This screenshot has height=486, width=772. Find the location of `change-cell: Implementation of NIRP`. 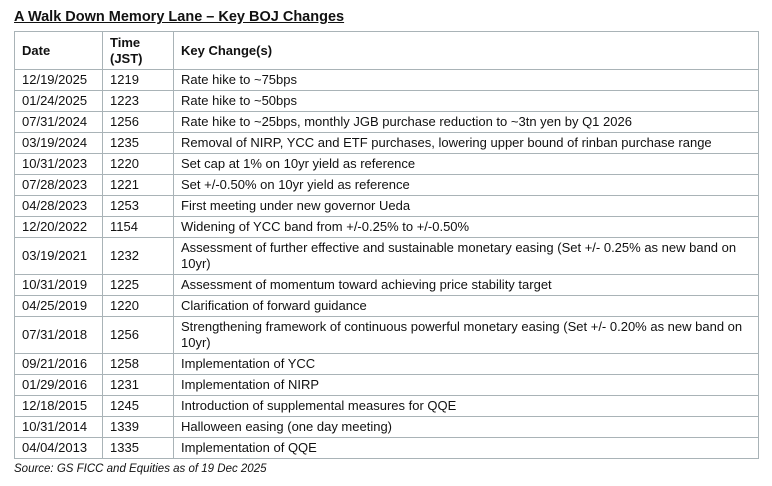

change-cell: Implementation of NIRP is located at coordinates (466, 385).